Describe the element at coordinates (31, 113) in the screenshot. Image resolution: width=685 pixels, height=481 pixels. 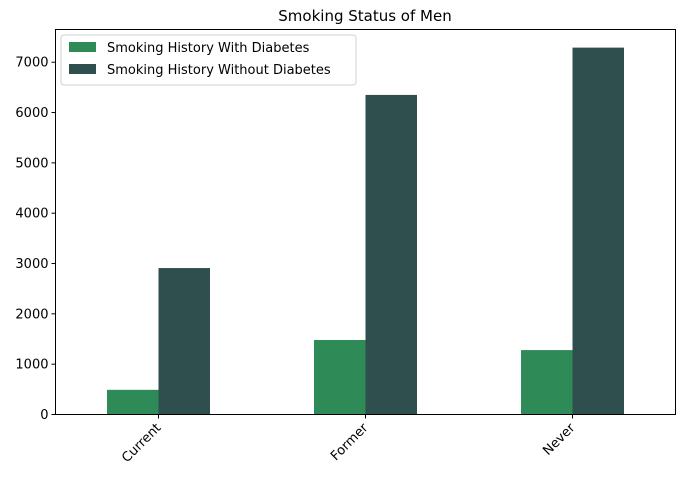
I see `y-tick-label: 6000` at that location.